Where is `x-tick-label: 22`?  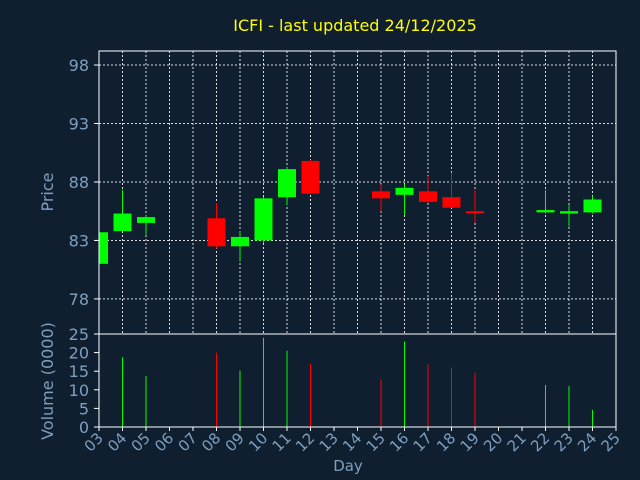 x-tick-label: 22 is located at coordinates (540, 442).